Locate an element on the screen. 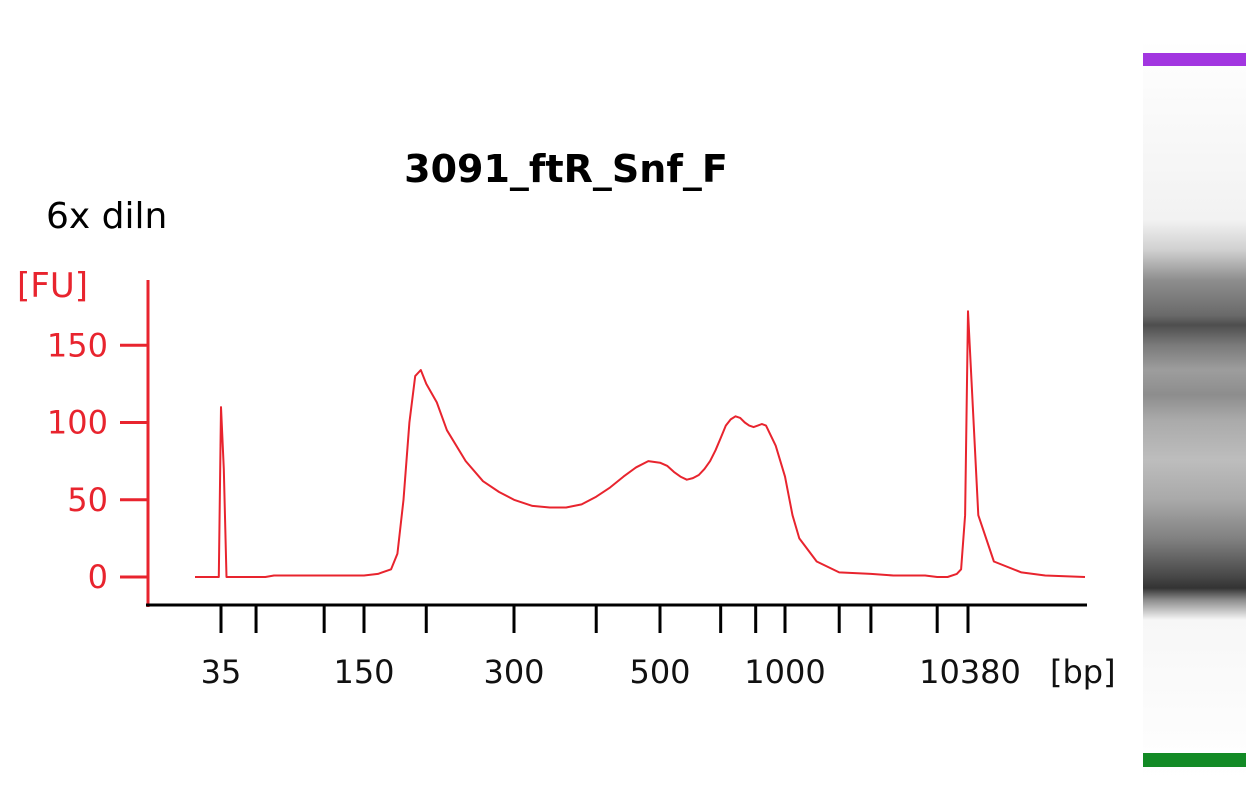  x-tick-label-35: 35 is located at coordinates (221, 672).